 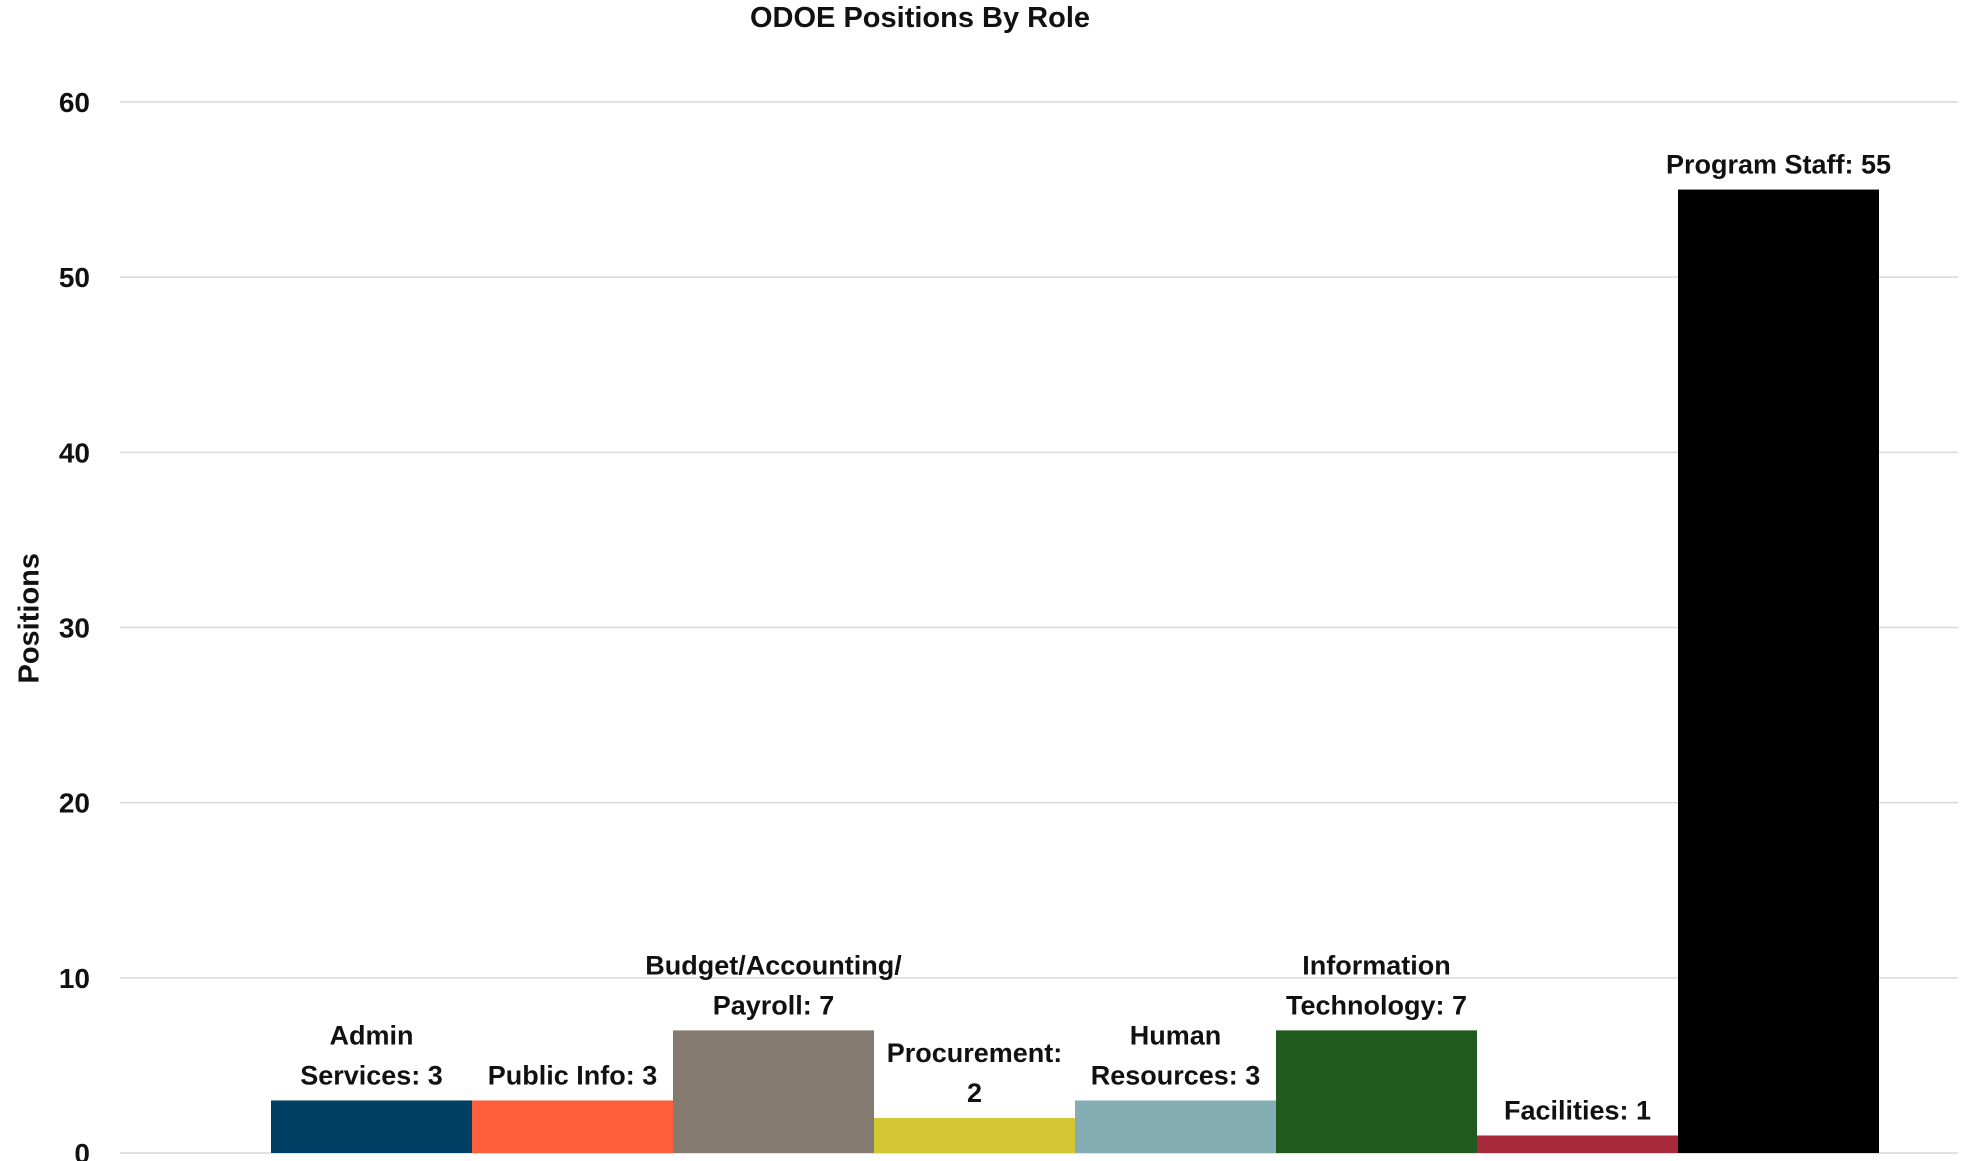 What do you see at coordinates (74, 277) in the screenshot?
I see `y-tick-label: 50` at bounding box center [74, 277].